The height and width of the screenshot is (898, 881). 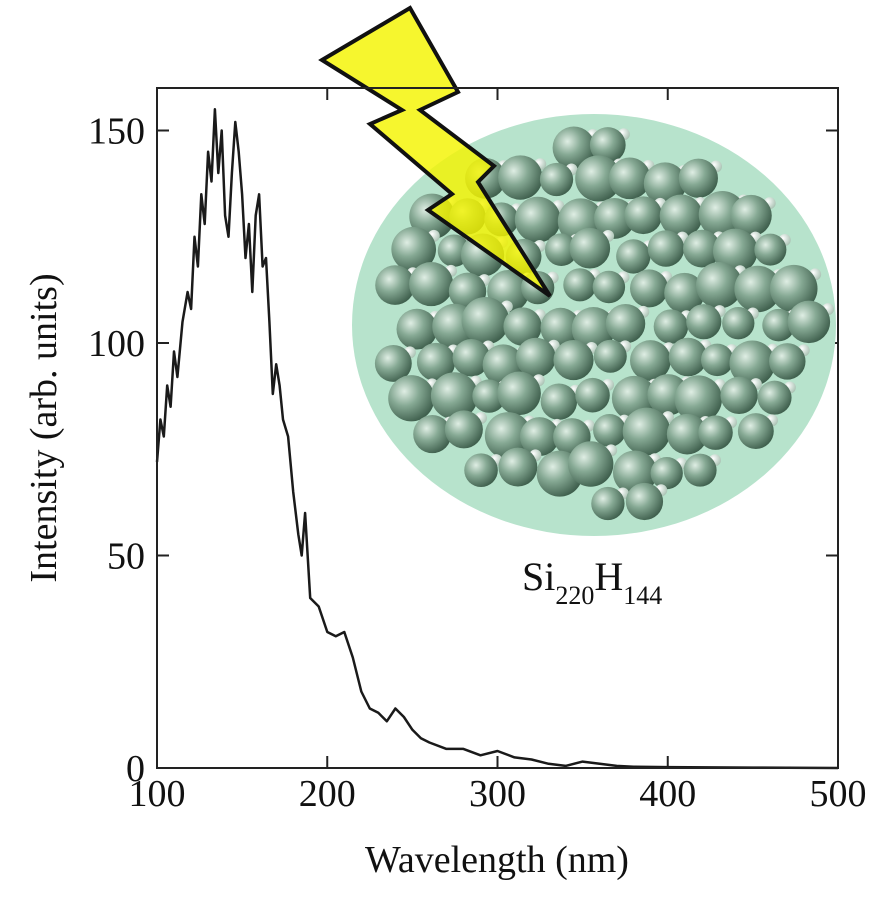 What do you see at coordinates (667, 794) in the screenshot?
I see `x-tick-label: 400` at bounding box center [667, 794].